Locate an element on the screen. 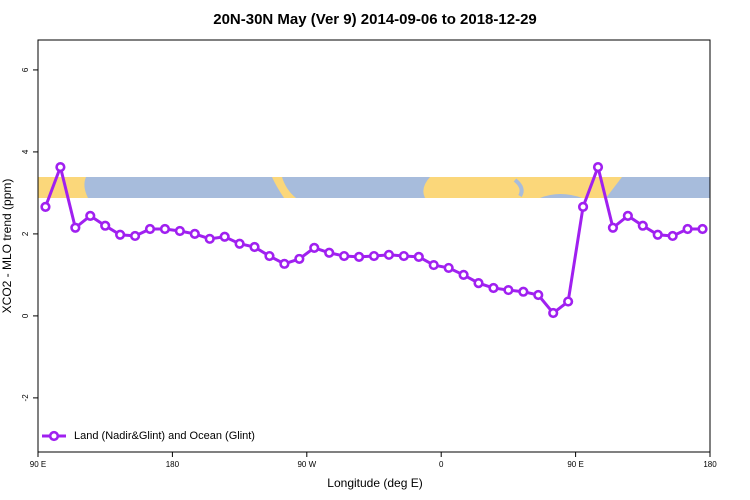 This screenshot has width=750, height=500. y-tick-label: 4 is located at coordinates (25, 151).